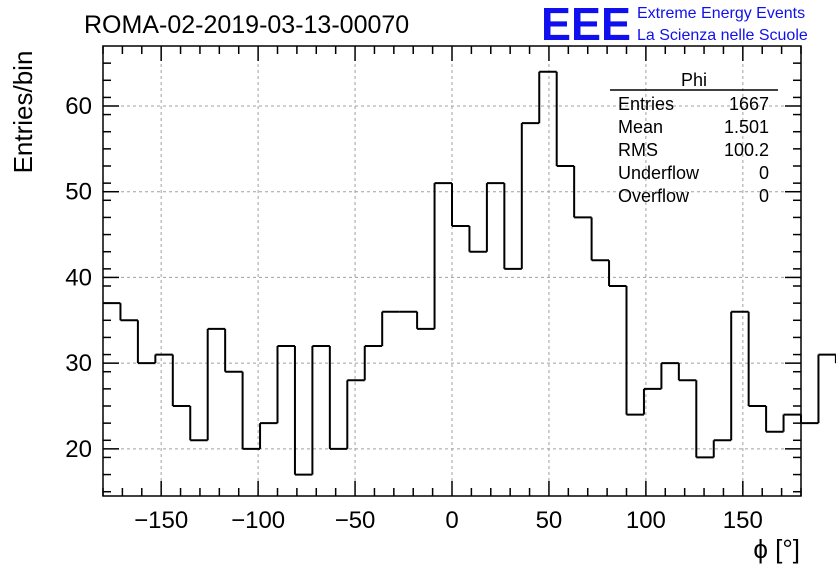 The image size is (836, 572). Describe the element at coordinates (694, 80) in the screenshot. I see `stats-box-title: Phi` at that location.